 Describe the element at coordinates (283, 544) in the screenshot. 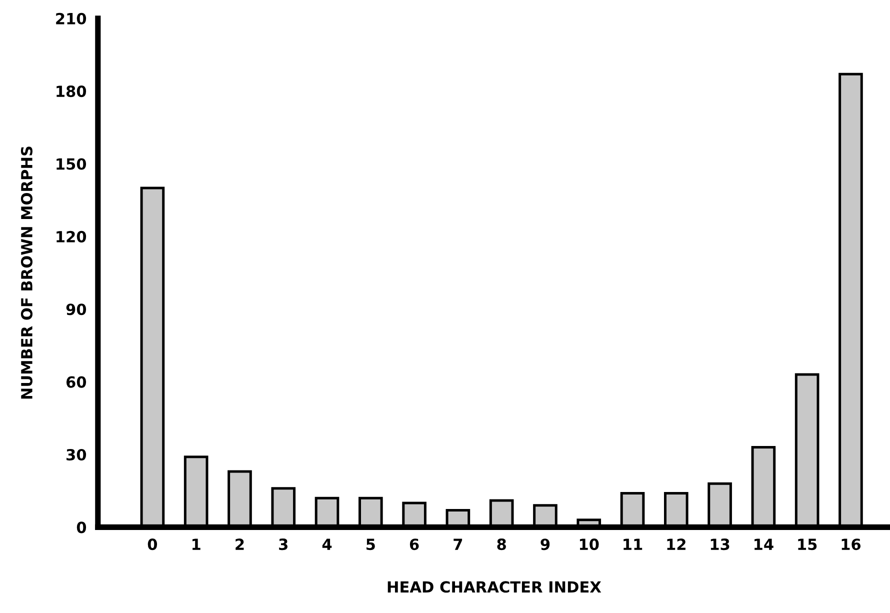

I see `x-tick-label: 3` at that location.